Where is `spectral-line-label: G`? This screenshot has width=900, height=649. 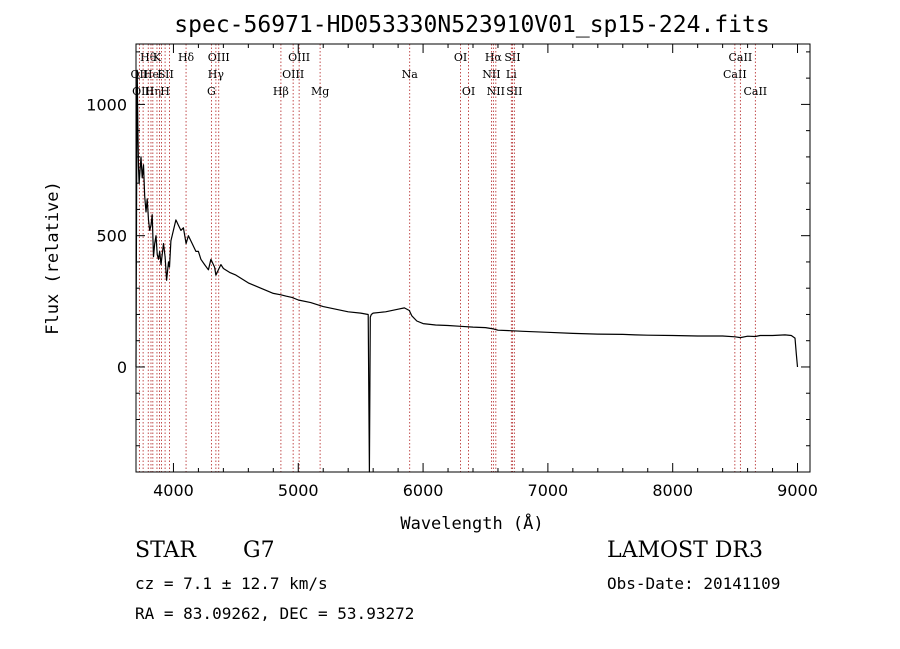
spectral-line-label: G is located at coordinates (211, 91).